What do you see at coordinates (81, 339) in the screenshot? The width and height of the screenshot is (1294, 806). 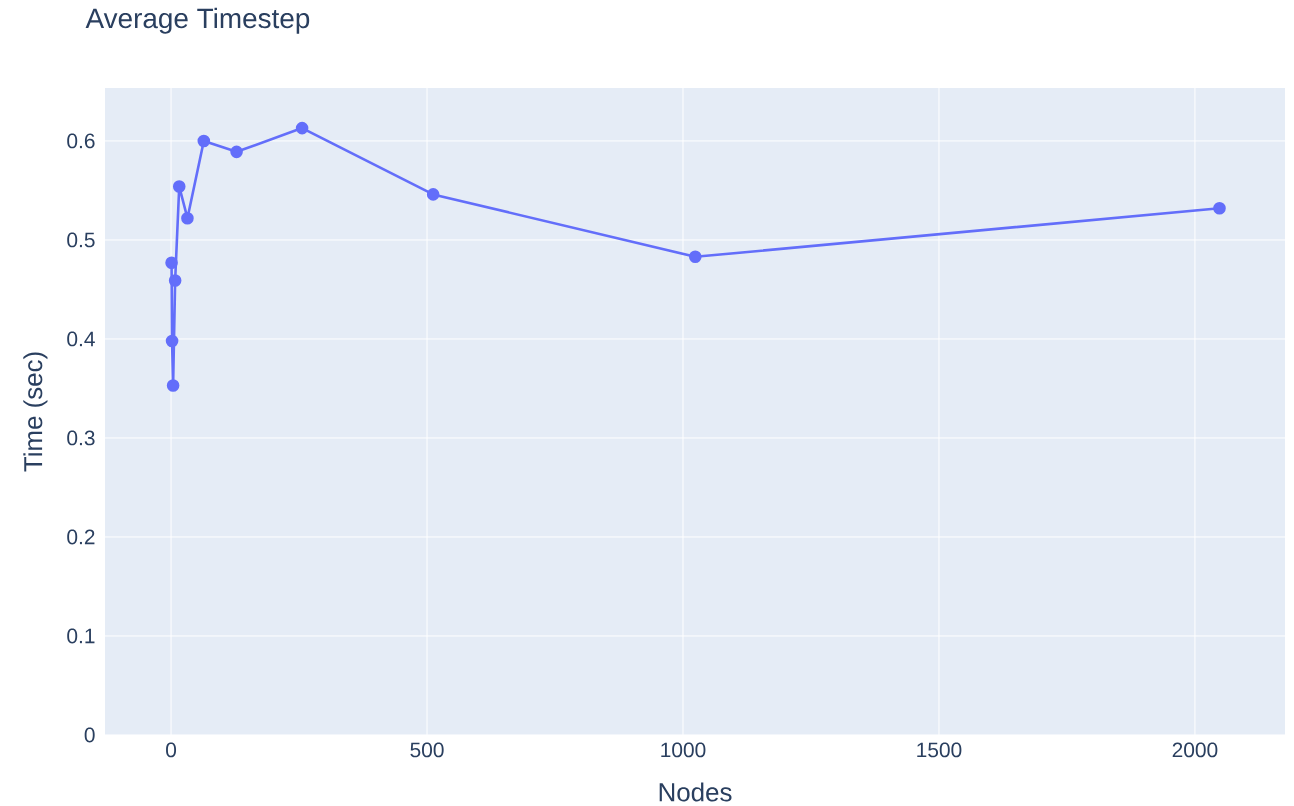 I see `y-tick-label: 0.4` at bounding box center [81, 339].